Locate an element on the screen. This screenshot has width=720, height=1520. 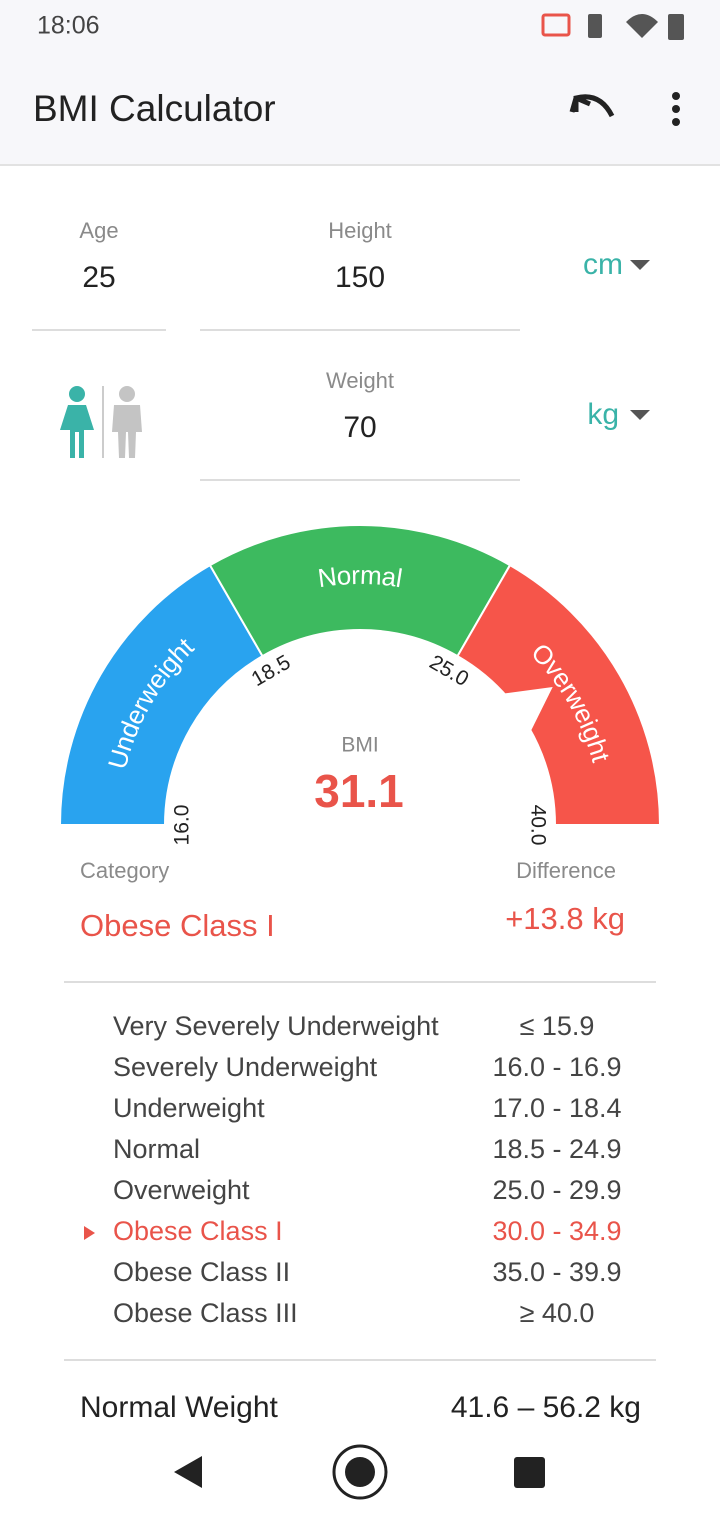
gauge-section is located at coordinates (360, 590).